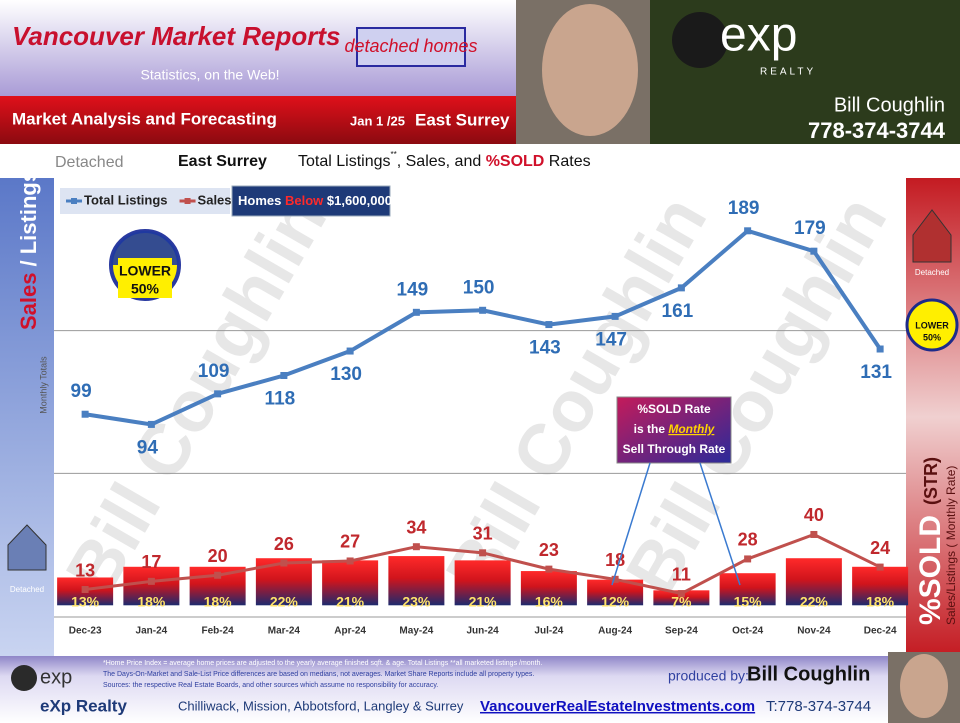 The image size is (960, 723). I want to click on data-label: 13, so click(85, 570).